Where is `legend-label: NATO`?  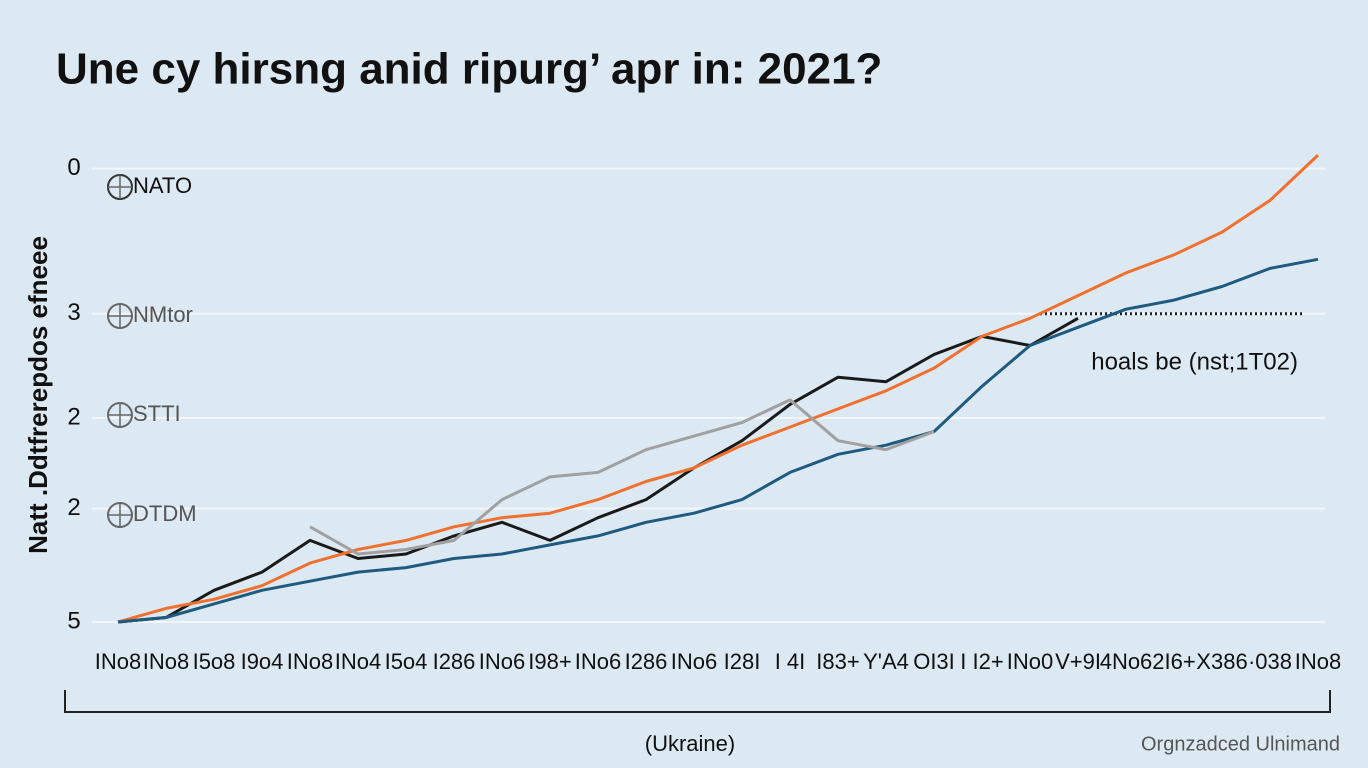
legend-label: NATO is located at coordinates (162, 185).